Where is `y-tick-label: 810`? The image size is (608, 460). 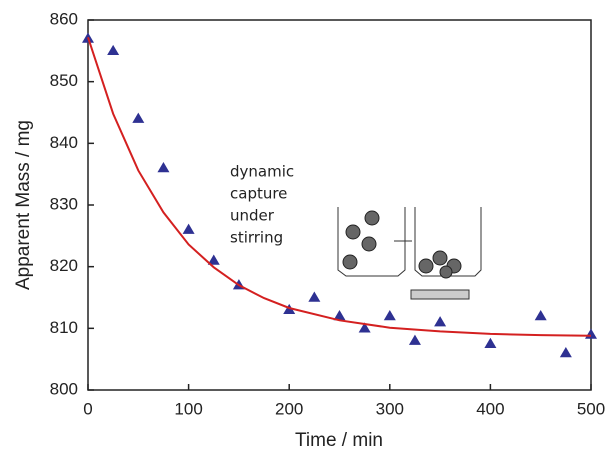
y-tick-label: 810 is located at coordinates (64, 327).